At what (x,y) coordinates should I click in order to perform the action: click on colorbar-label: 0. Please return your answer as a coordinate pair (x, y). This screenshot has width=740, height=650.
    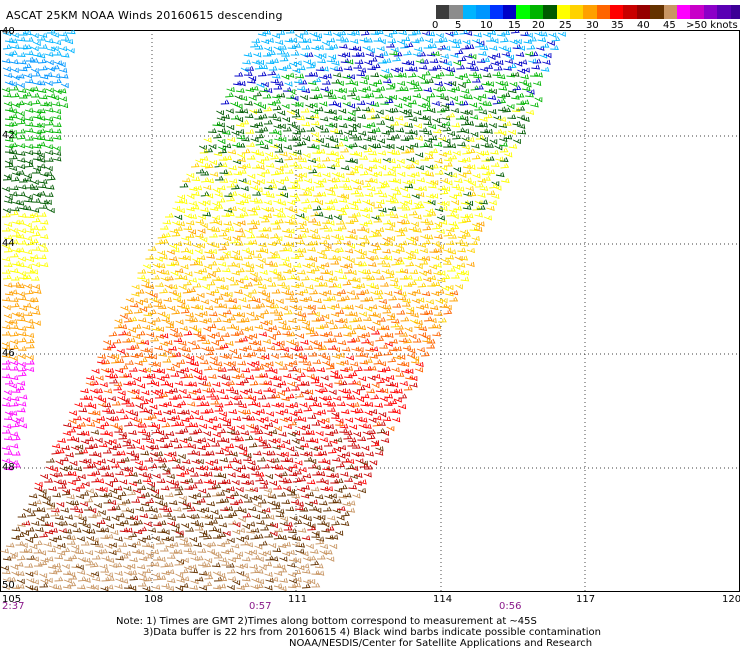
    Looking at the image, I should click on (435, 25).